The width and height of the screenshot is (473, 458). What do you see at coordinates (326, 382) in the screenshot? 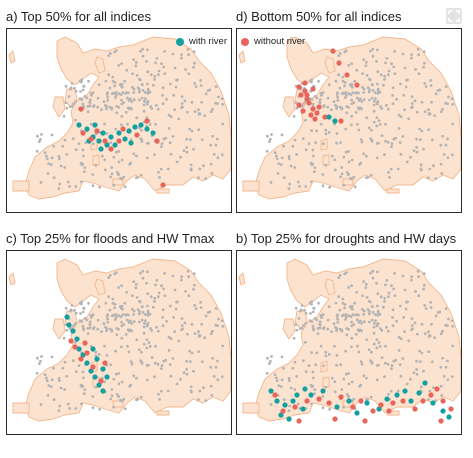
I see `land-shape` at bounding box center [326, 382].